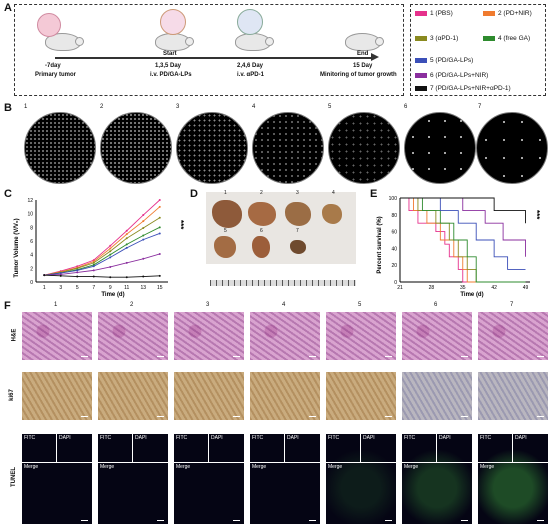 The width and height of the screenshot is (550, 530). Describe the element at coordinates (77, 288) in the screenshot. I see `x-tick-label: 5` at that location.